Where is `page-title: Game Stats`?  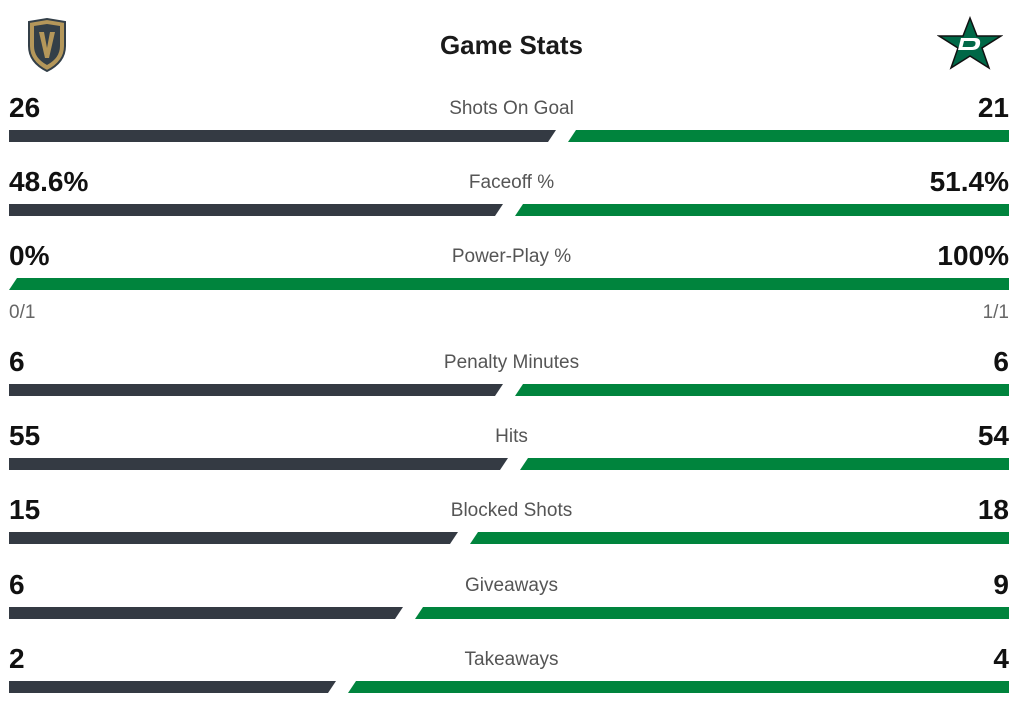 page-title: Game Stats is located at coordinates (511, 45).